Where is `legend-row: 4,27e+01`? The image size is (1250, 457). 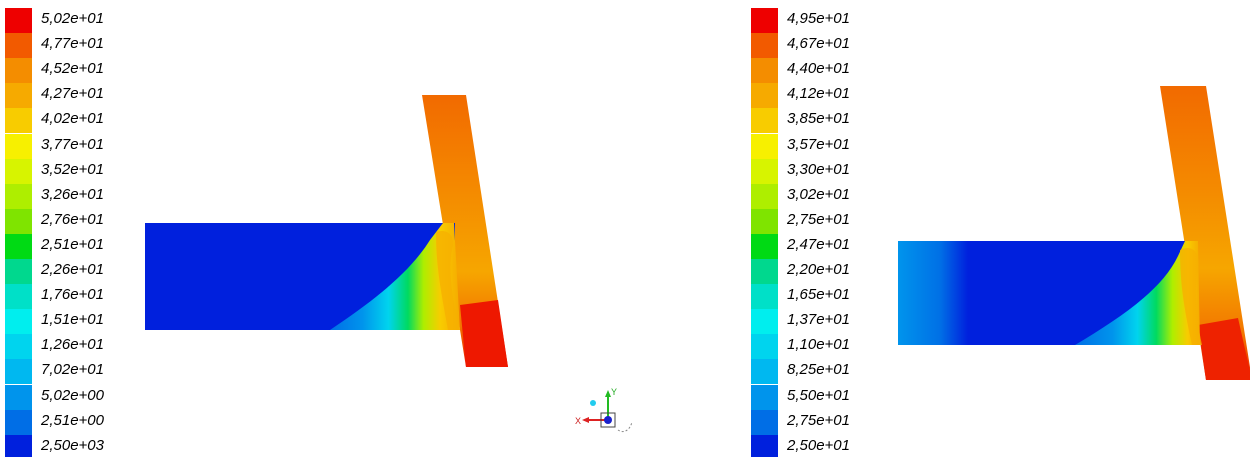
legend-row: 4,27e+01 is located at coordinates (70, 96).